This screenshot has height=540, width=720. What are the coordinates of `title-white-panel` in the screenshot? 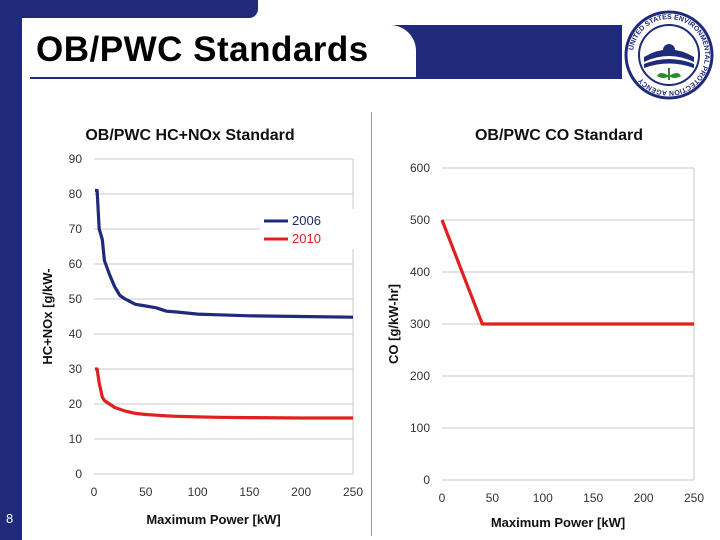 It's located at (219, 51).